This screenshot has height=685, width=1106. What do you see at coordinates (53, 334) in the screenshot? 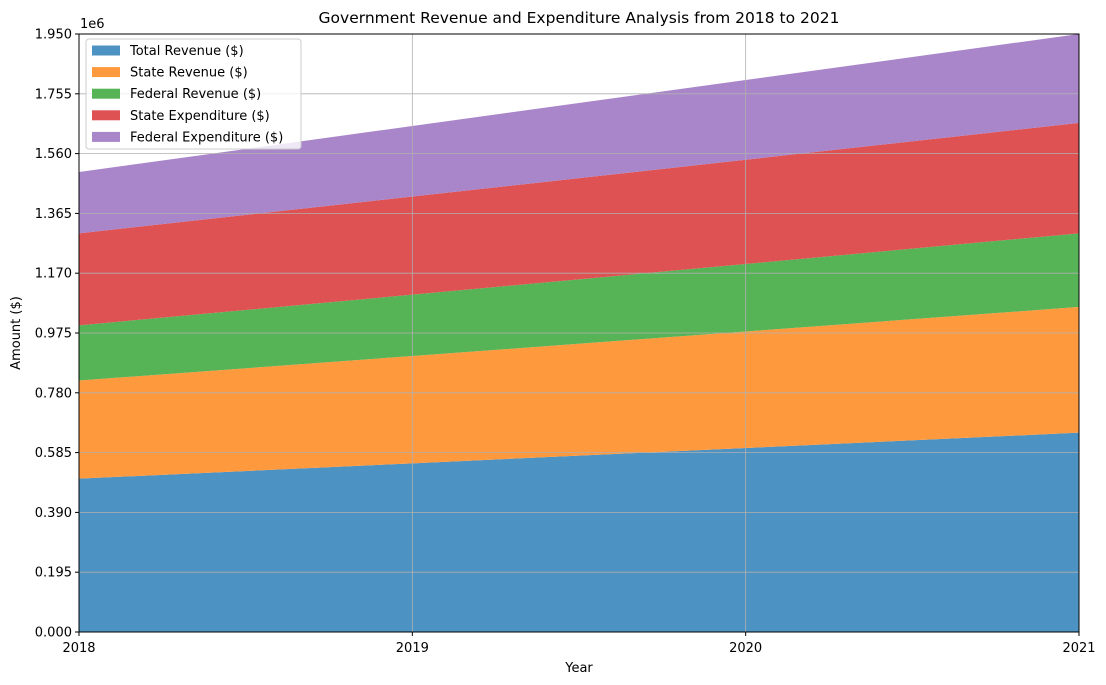
I see `y-tick-label: 0.975` at bounding box center [53, 334].